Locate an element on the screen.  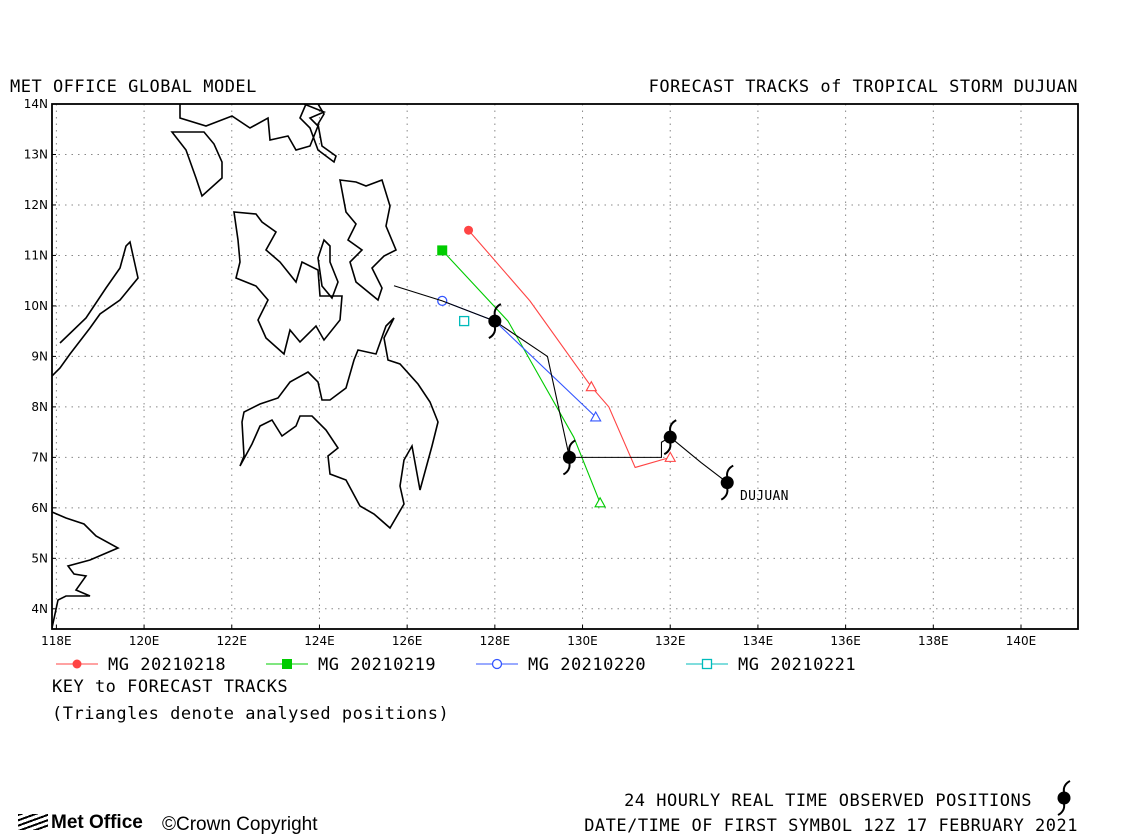
lon-tick-label: 132E is located at coordinates (670, 641).